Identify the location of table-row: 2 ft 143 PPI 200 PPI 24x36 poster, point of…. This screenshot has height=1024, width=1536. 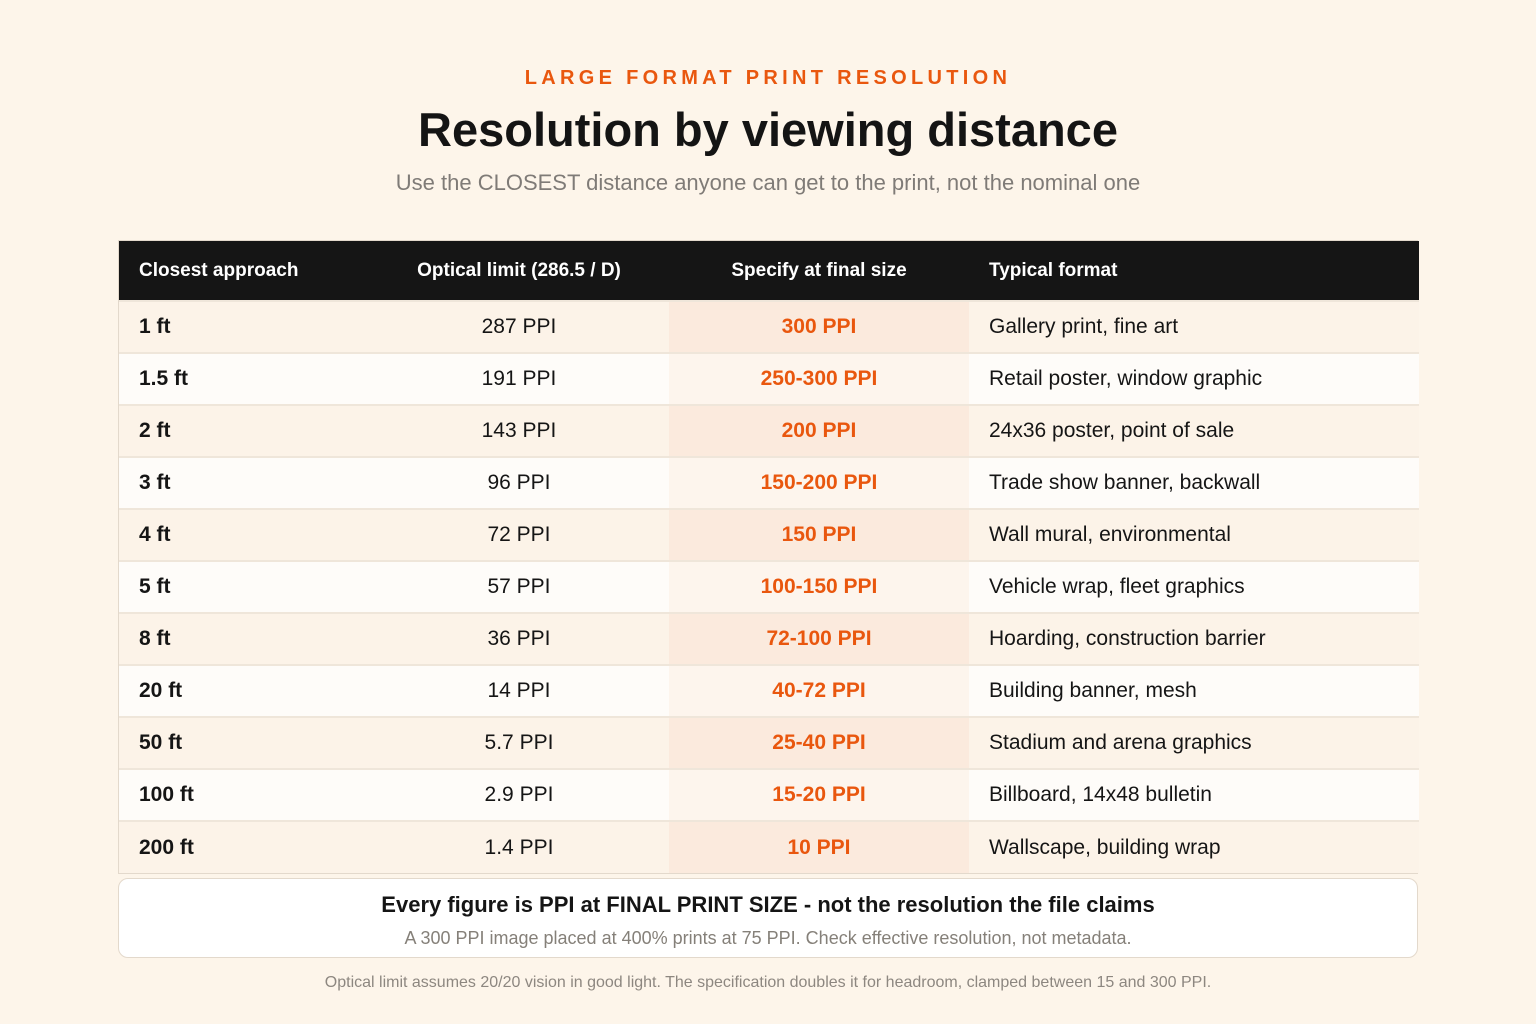
(769, 430).